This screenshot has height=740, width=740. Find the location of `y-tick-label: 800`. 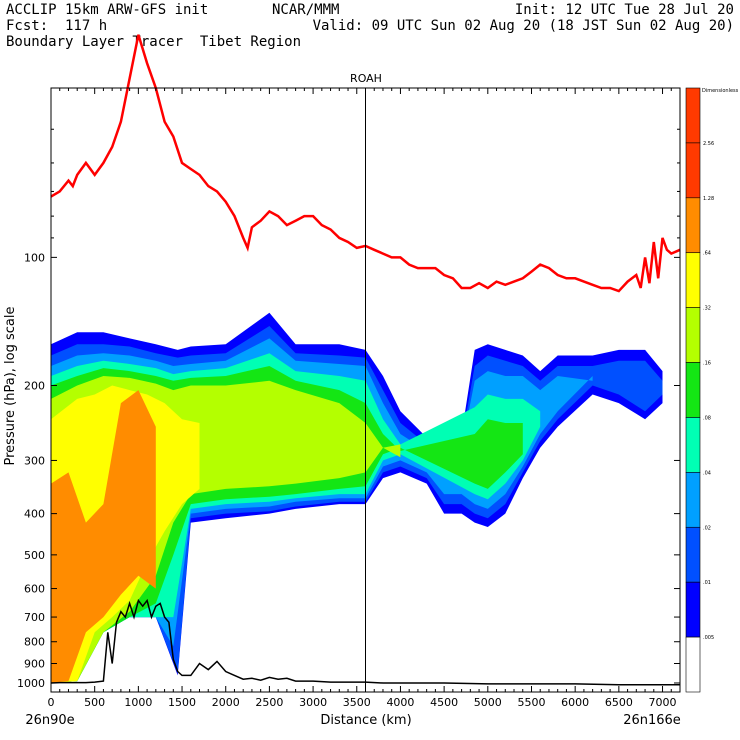

y-tick-label: 800 is located at coordinates (34, 642).